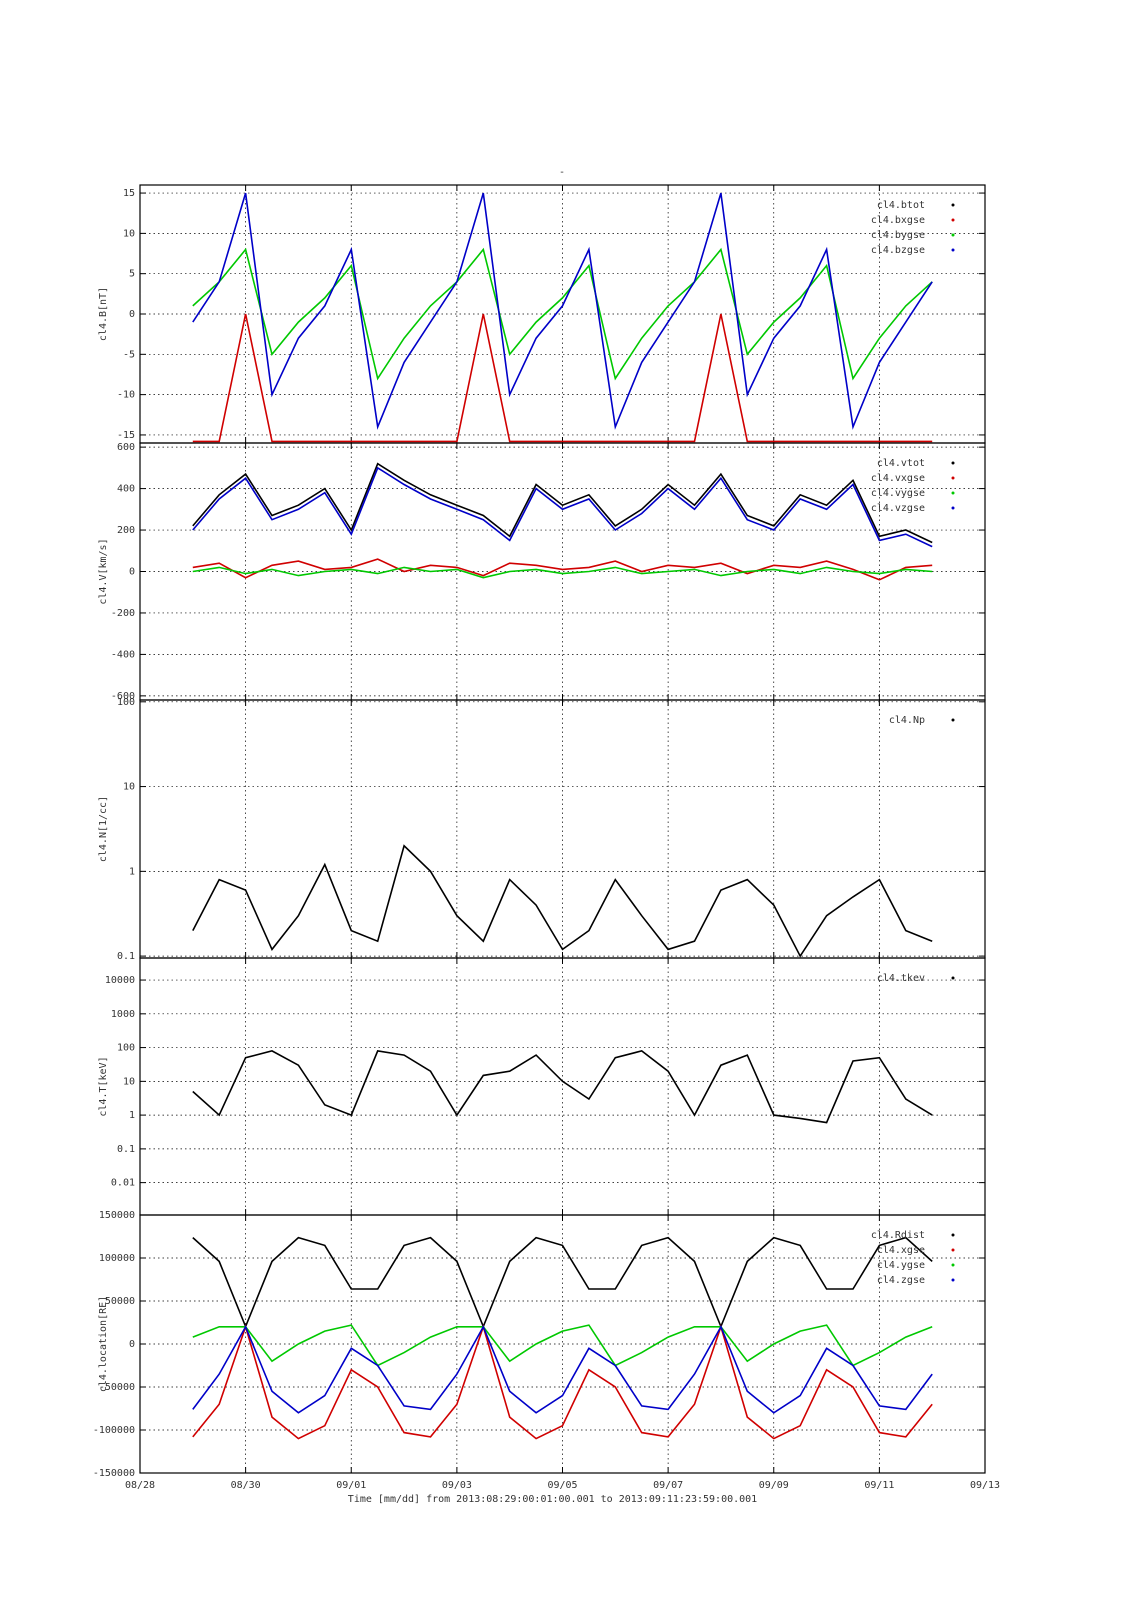  Describe the element at coordinates (117, 1258) in the screenshot. I see `y-tick-label: 100000` at that location.